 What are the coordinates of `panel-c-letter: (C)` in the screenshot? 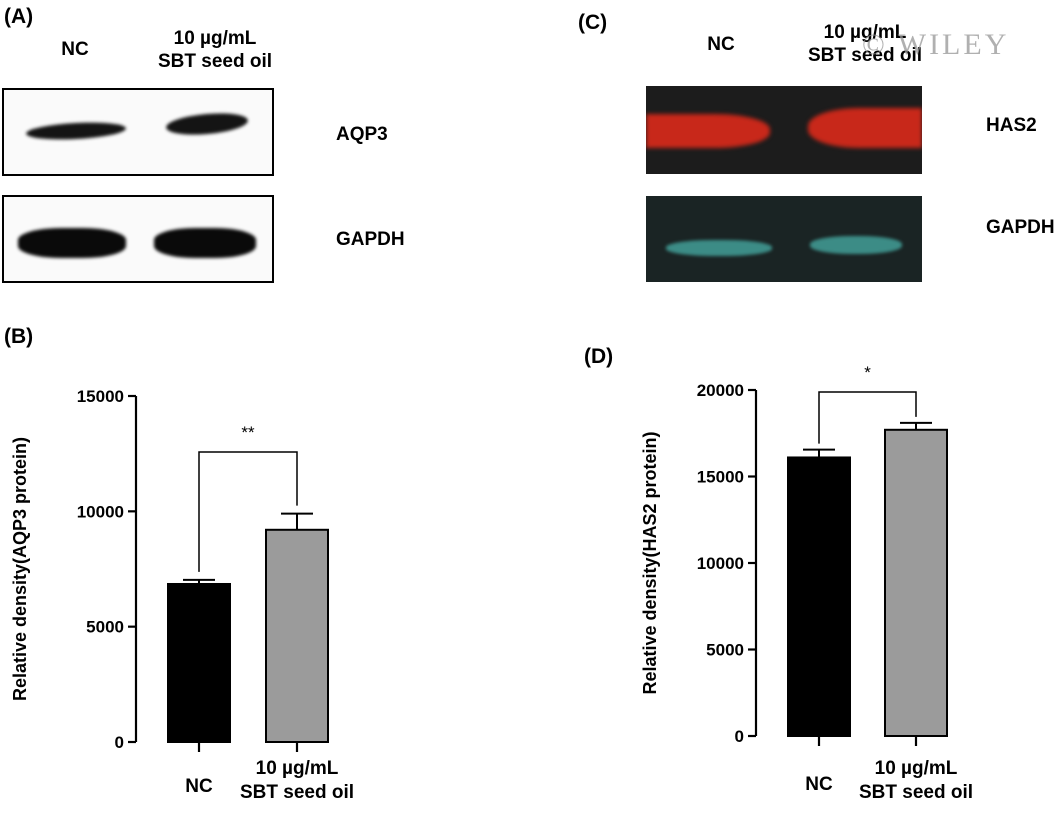 It's located at (593, 22).